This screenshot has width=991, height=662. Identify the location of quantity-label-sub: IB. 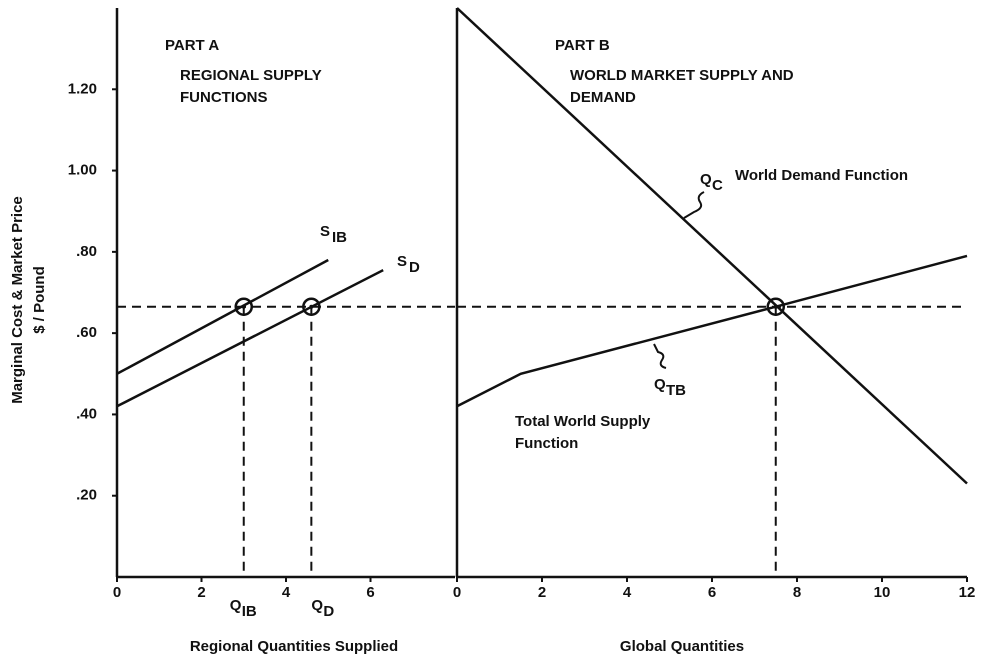
(249, 611).